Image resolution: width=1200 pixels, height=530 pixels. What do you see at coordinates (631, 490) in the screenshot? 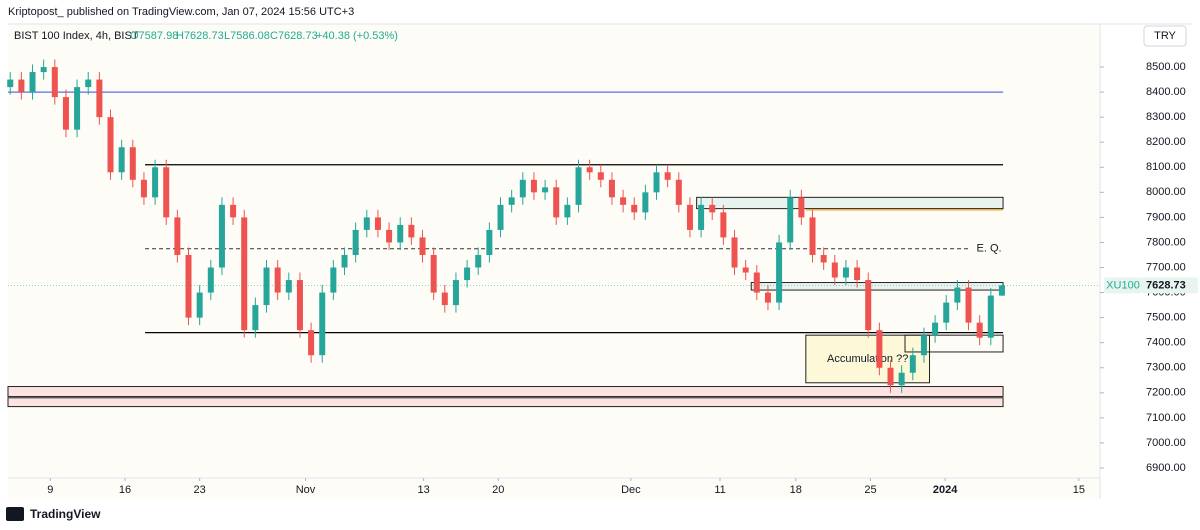
I see `x-tick-label: Dec` at bounding box center [631, 490].